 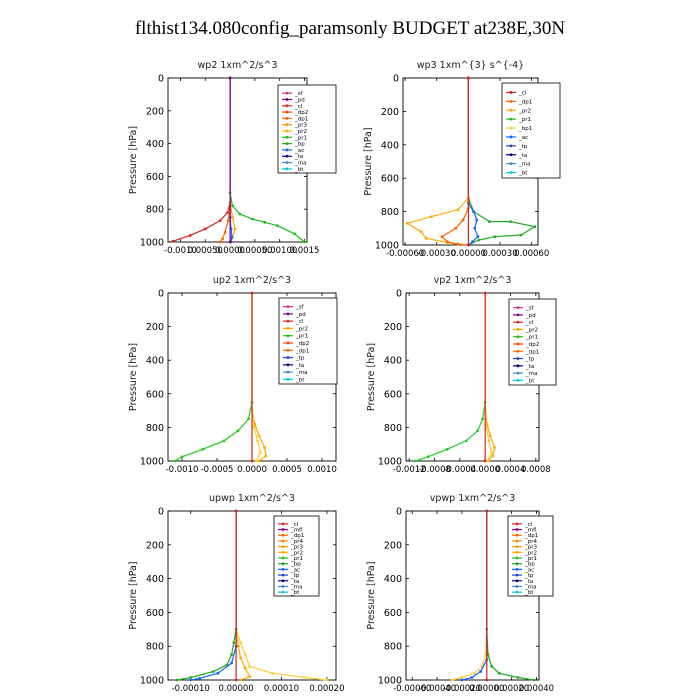 What do you see at coordinates (473, 498) in the screenshot?
I see `chart-title: vpwp 1xm^2/s^3` at bounding box center [473, 498].